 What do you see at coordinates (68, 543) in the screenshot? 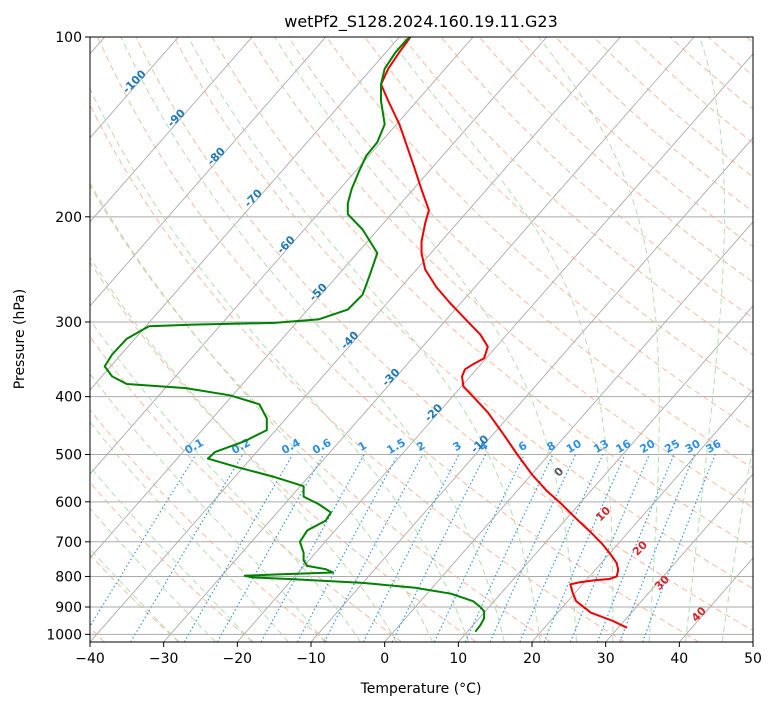
I see `y-tick-label: 700` at bounding box center [68, 543].